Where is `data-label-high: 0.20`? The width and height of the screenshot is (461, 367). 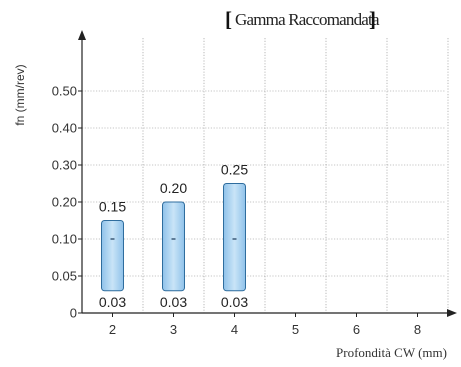 data-label-high: 0.20 is located at coordinates (173, 188).